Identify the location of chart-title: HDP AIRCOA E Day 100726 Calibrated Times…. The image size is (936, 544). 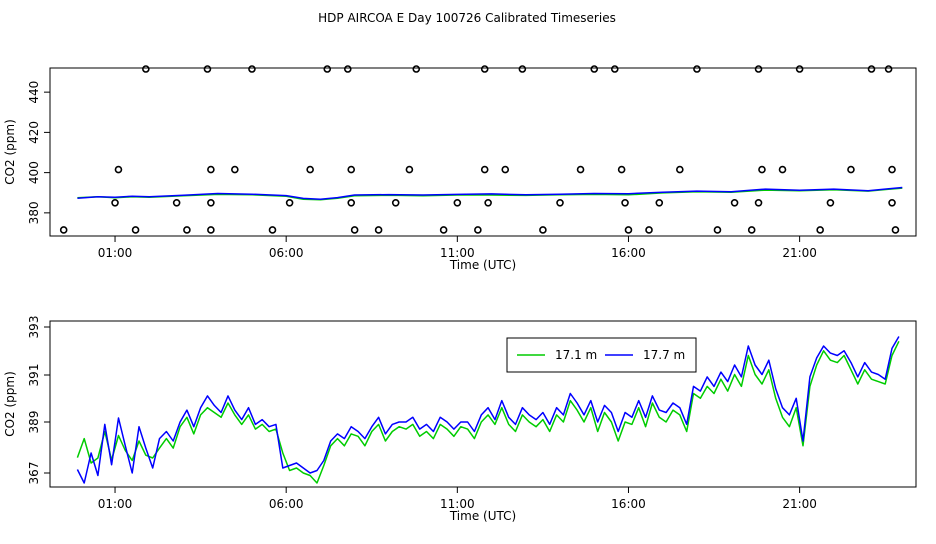
(467, 18).